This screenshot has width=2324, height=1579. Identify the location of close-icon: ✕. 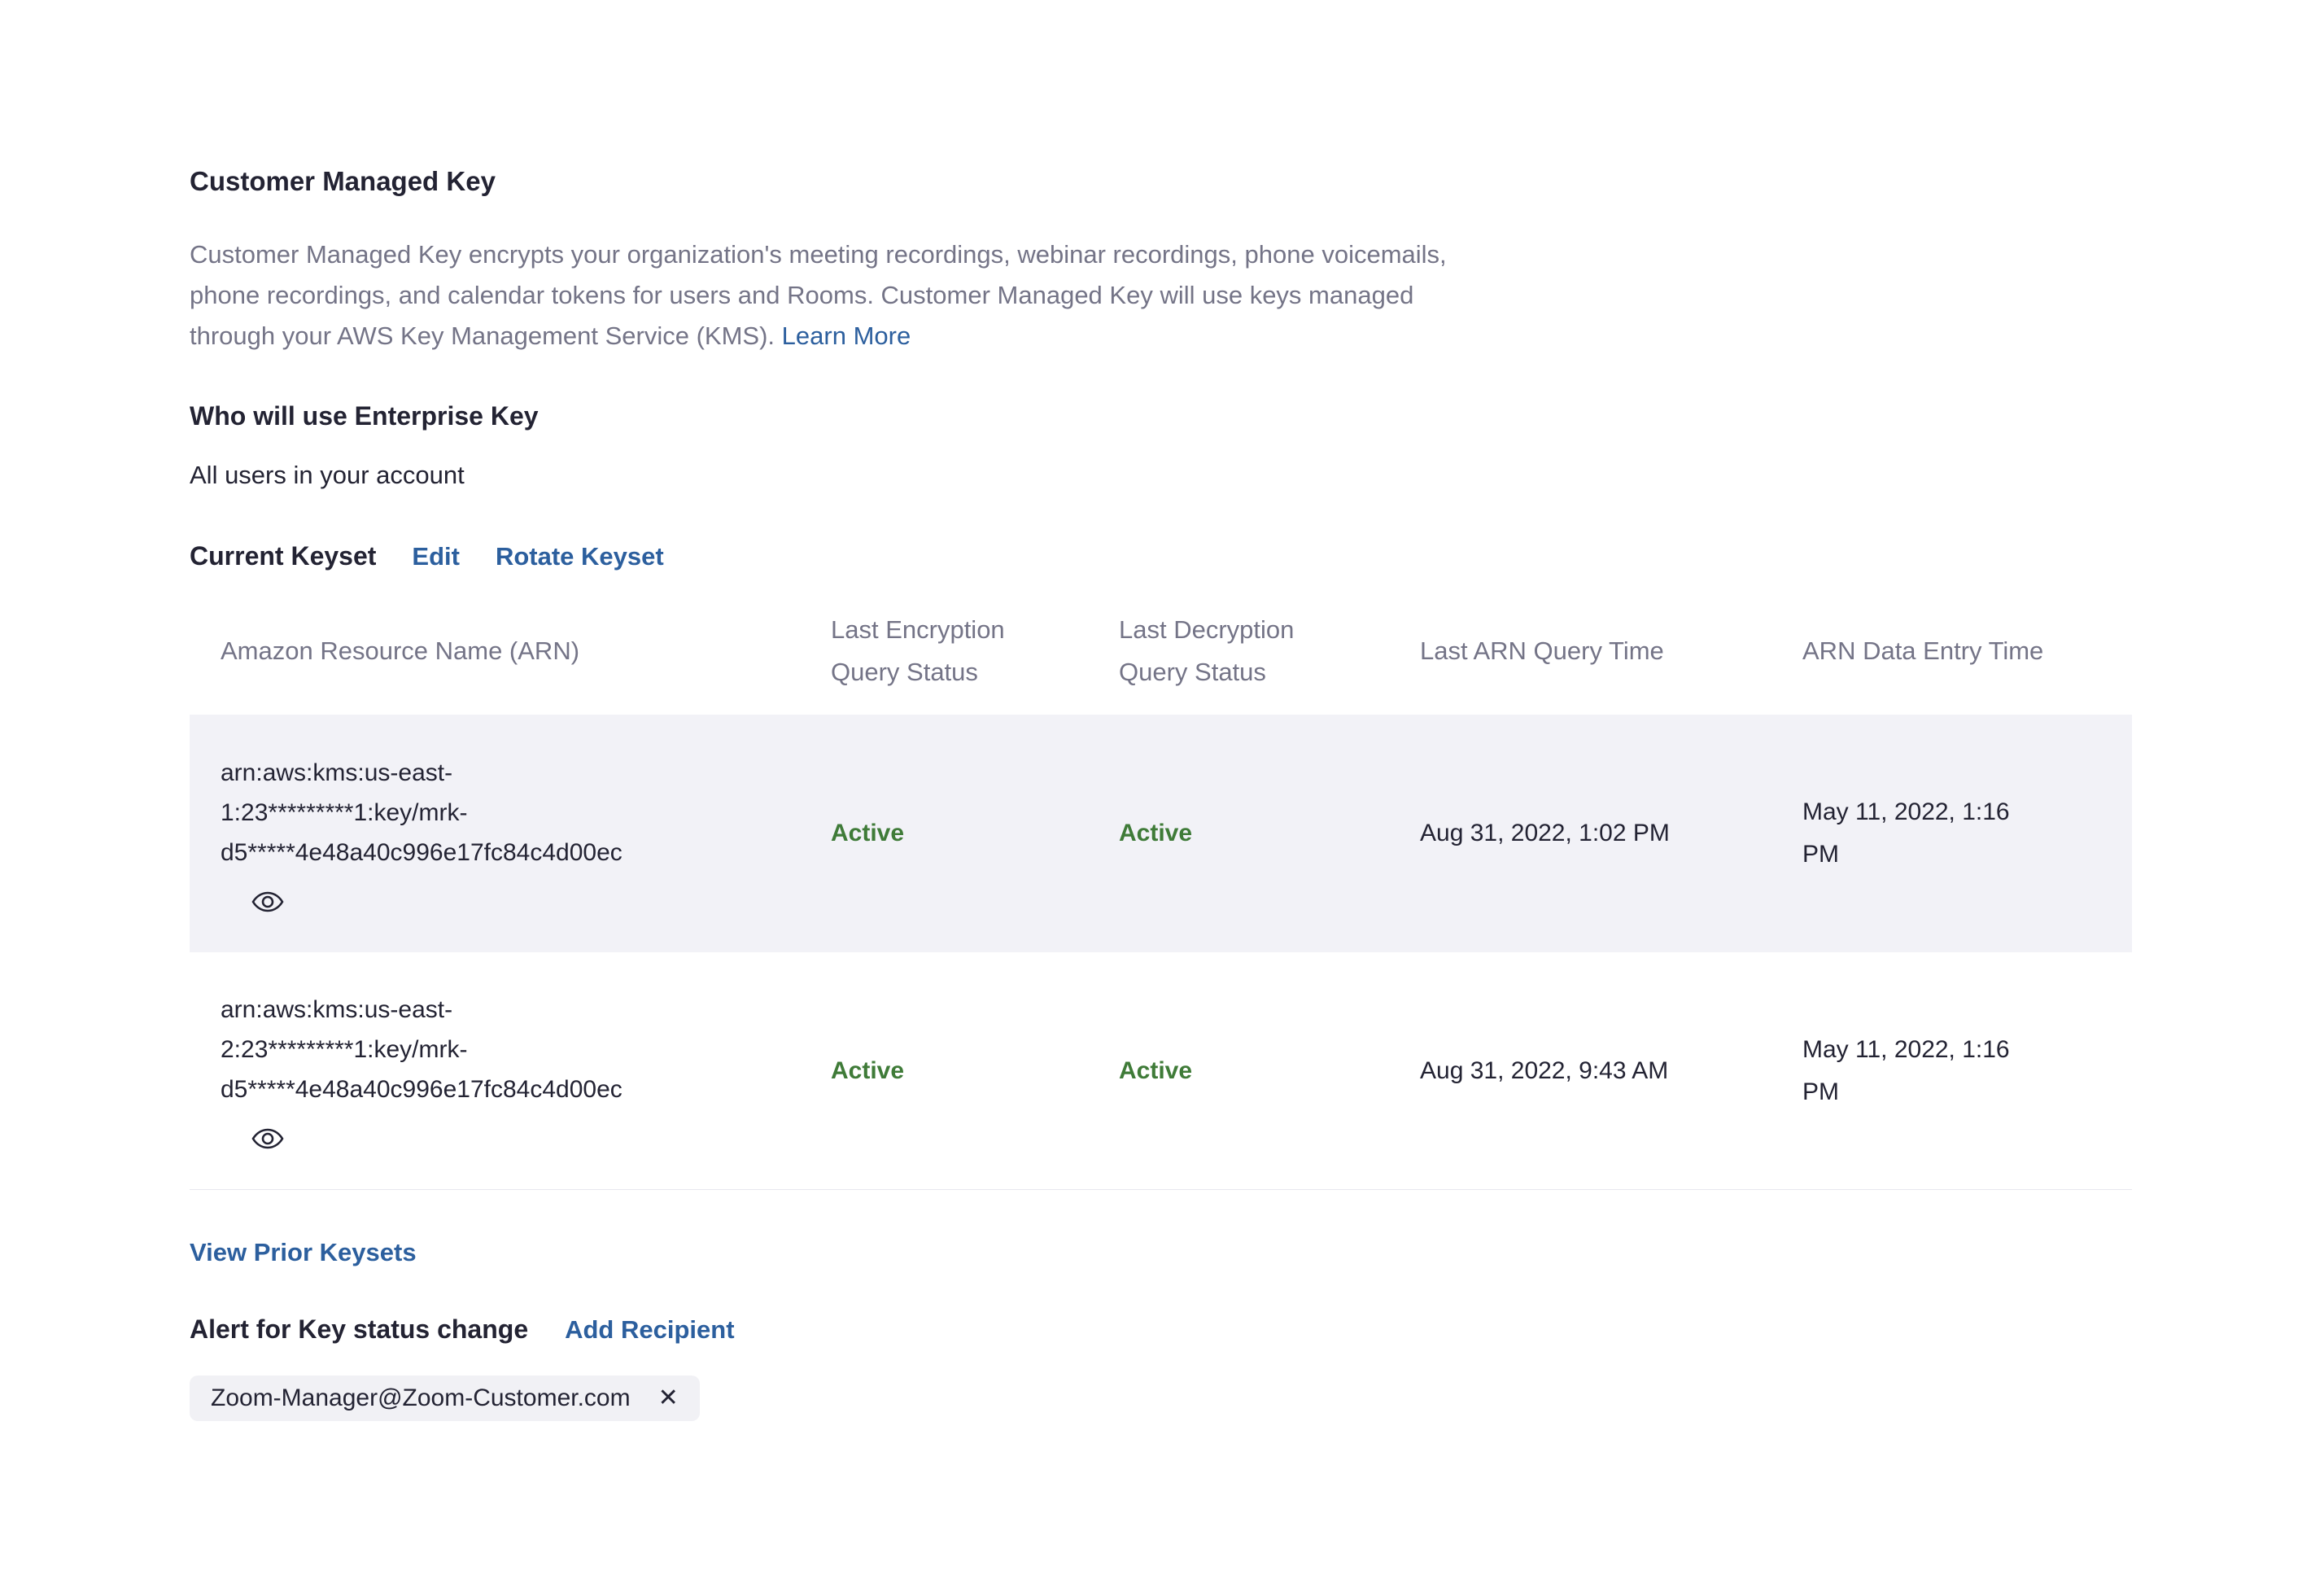
(668, 1398).